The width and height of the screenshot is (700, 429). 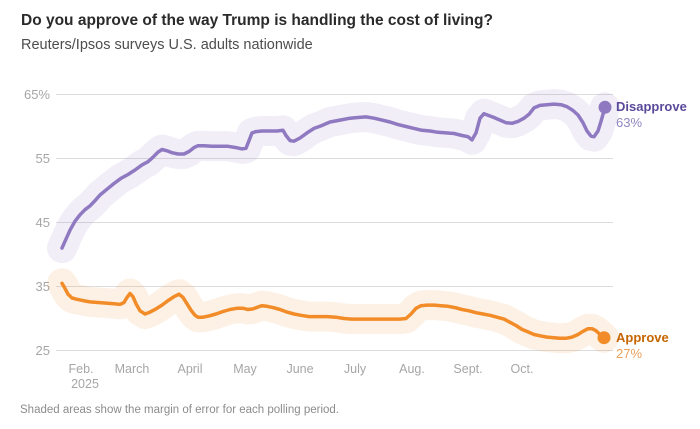 I want to click on series-line-approve, so click(x=333, y=311).